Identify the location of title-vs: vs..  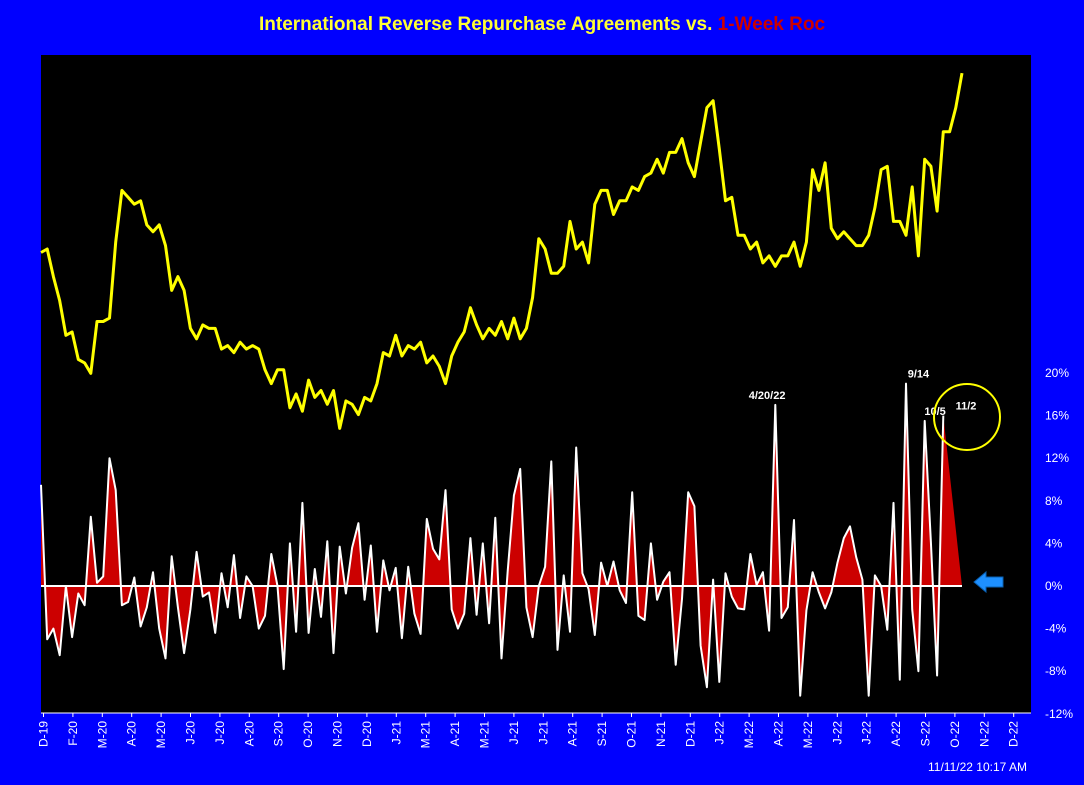
(699, 24).